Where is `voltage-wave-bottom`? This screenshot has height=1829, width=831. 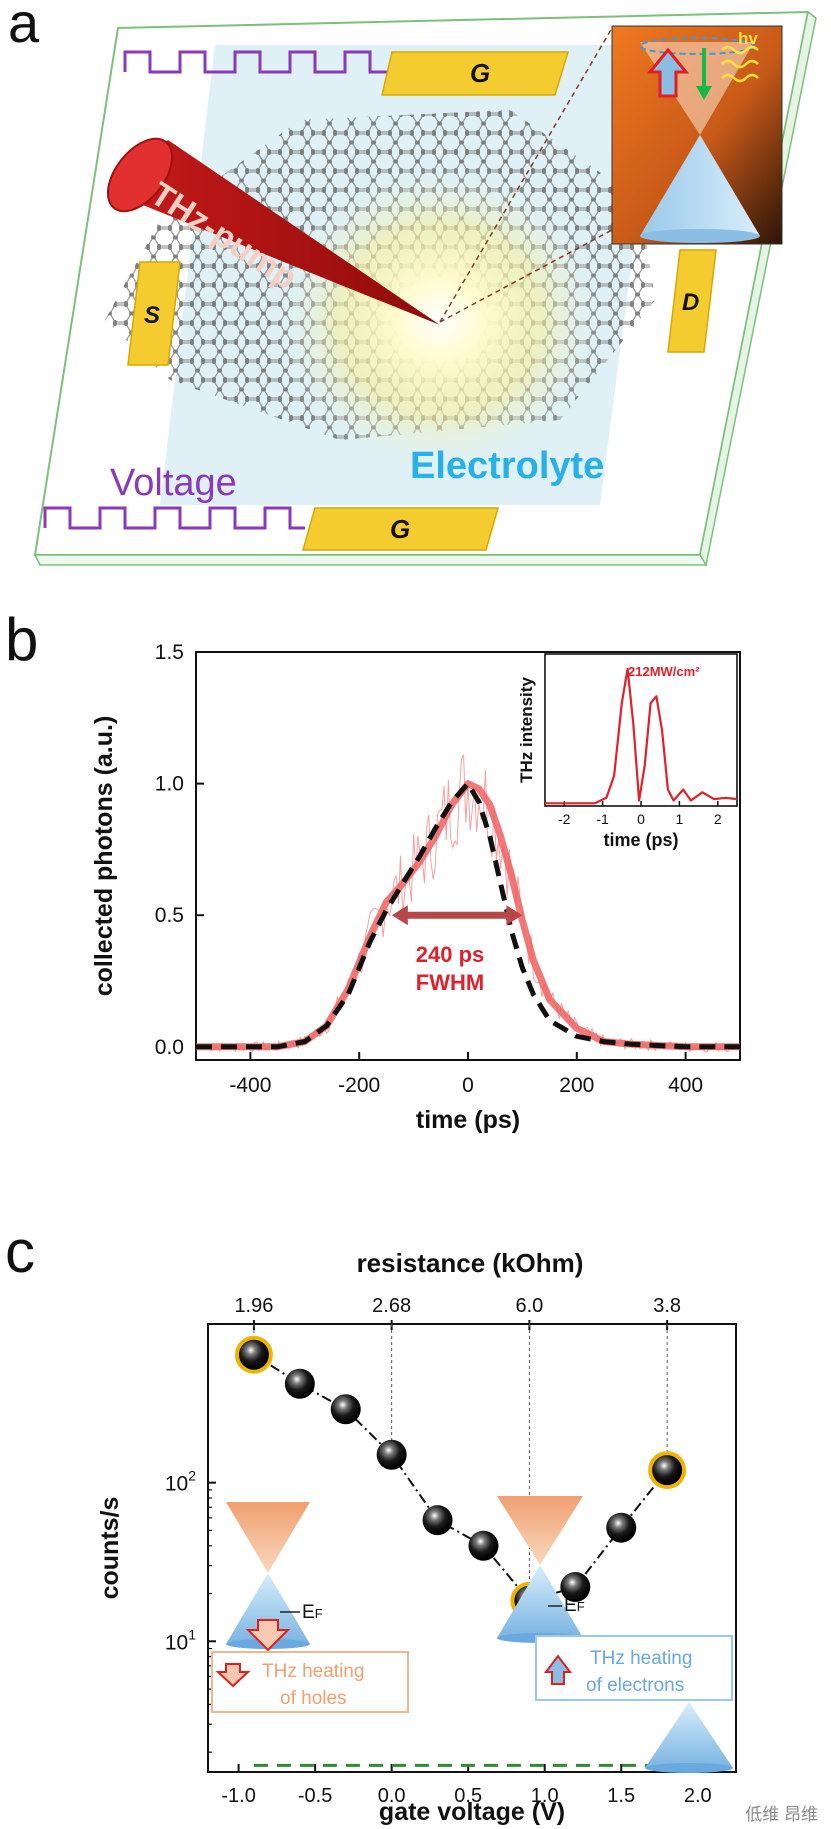 voltage-wave-bottom is located at coordinates (174, 518).